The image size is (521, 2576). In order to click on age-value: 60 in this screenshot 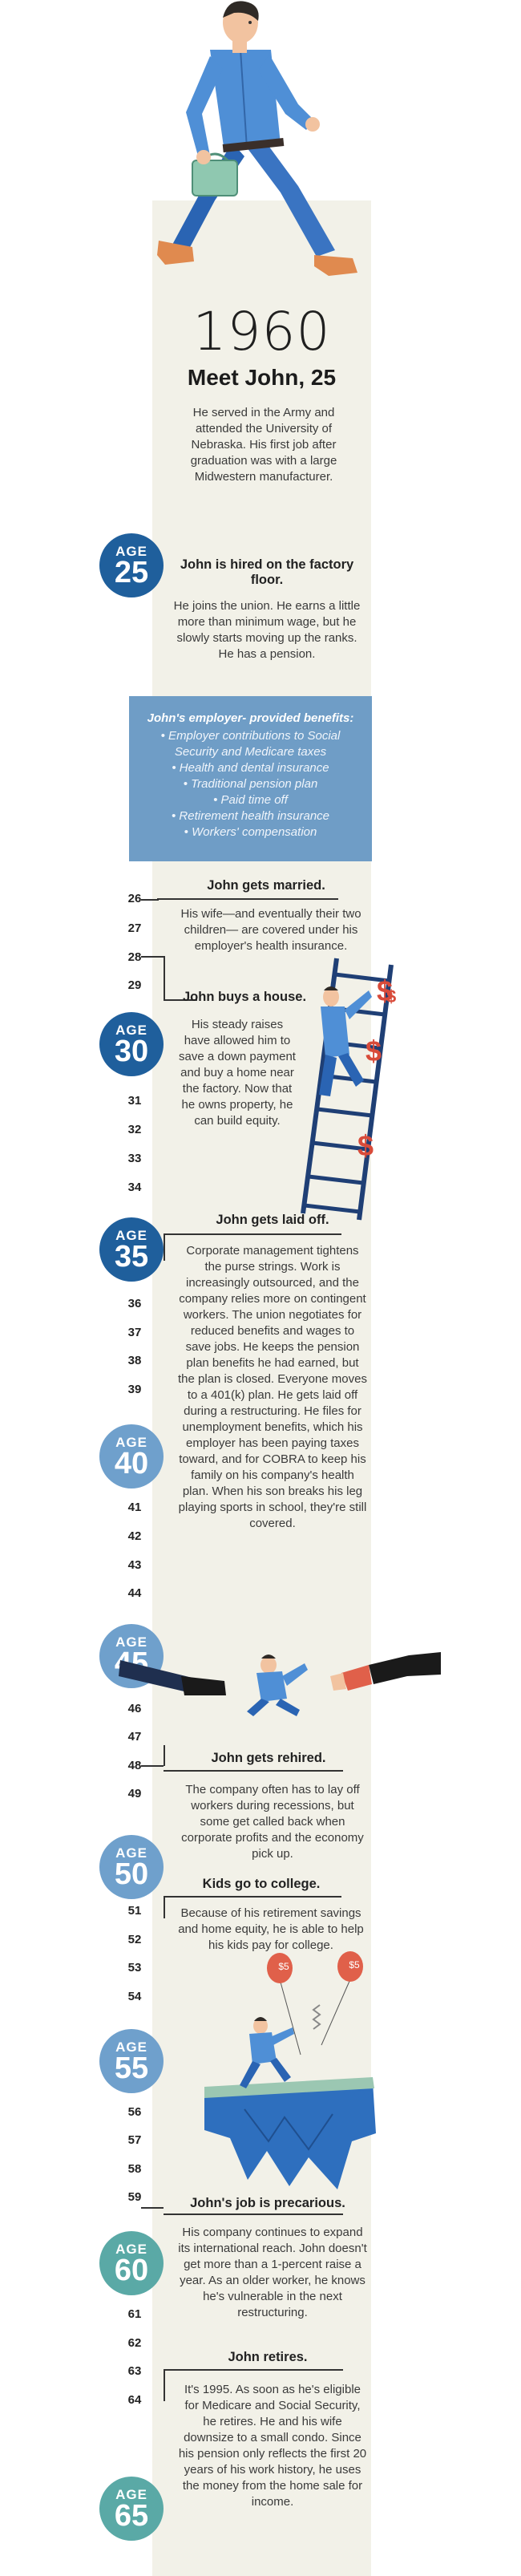, I will do `click(131, 2270)`.